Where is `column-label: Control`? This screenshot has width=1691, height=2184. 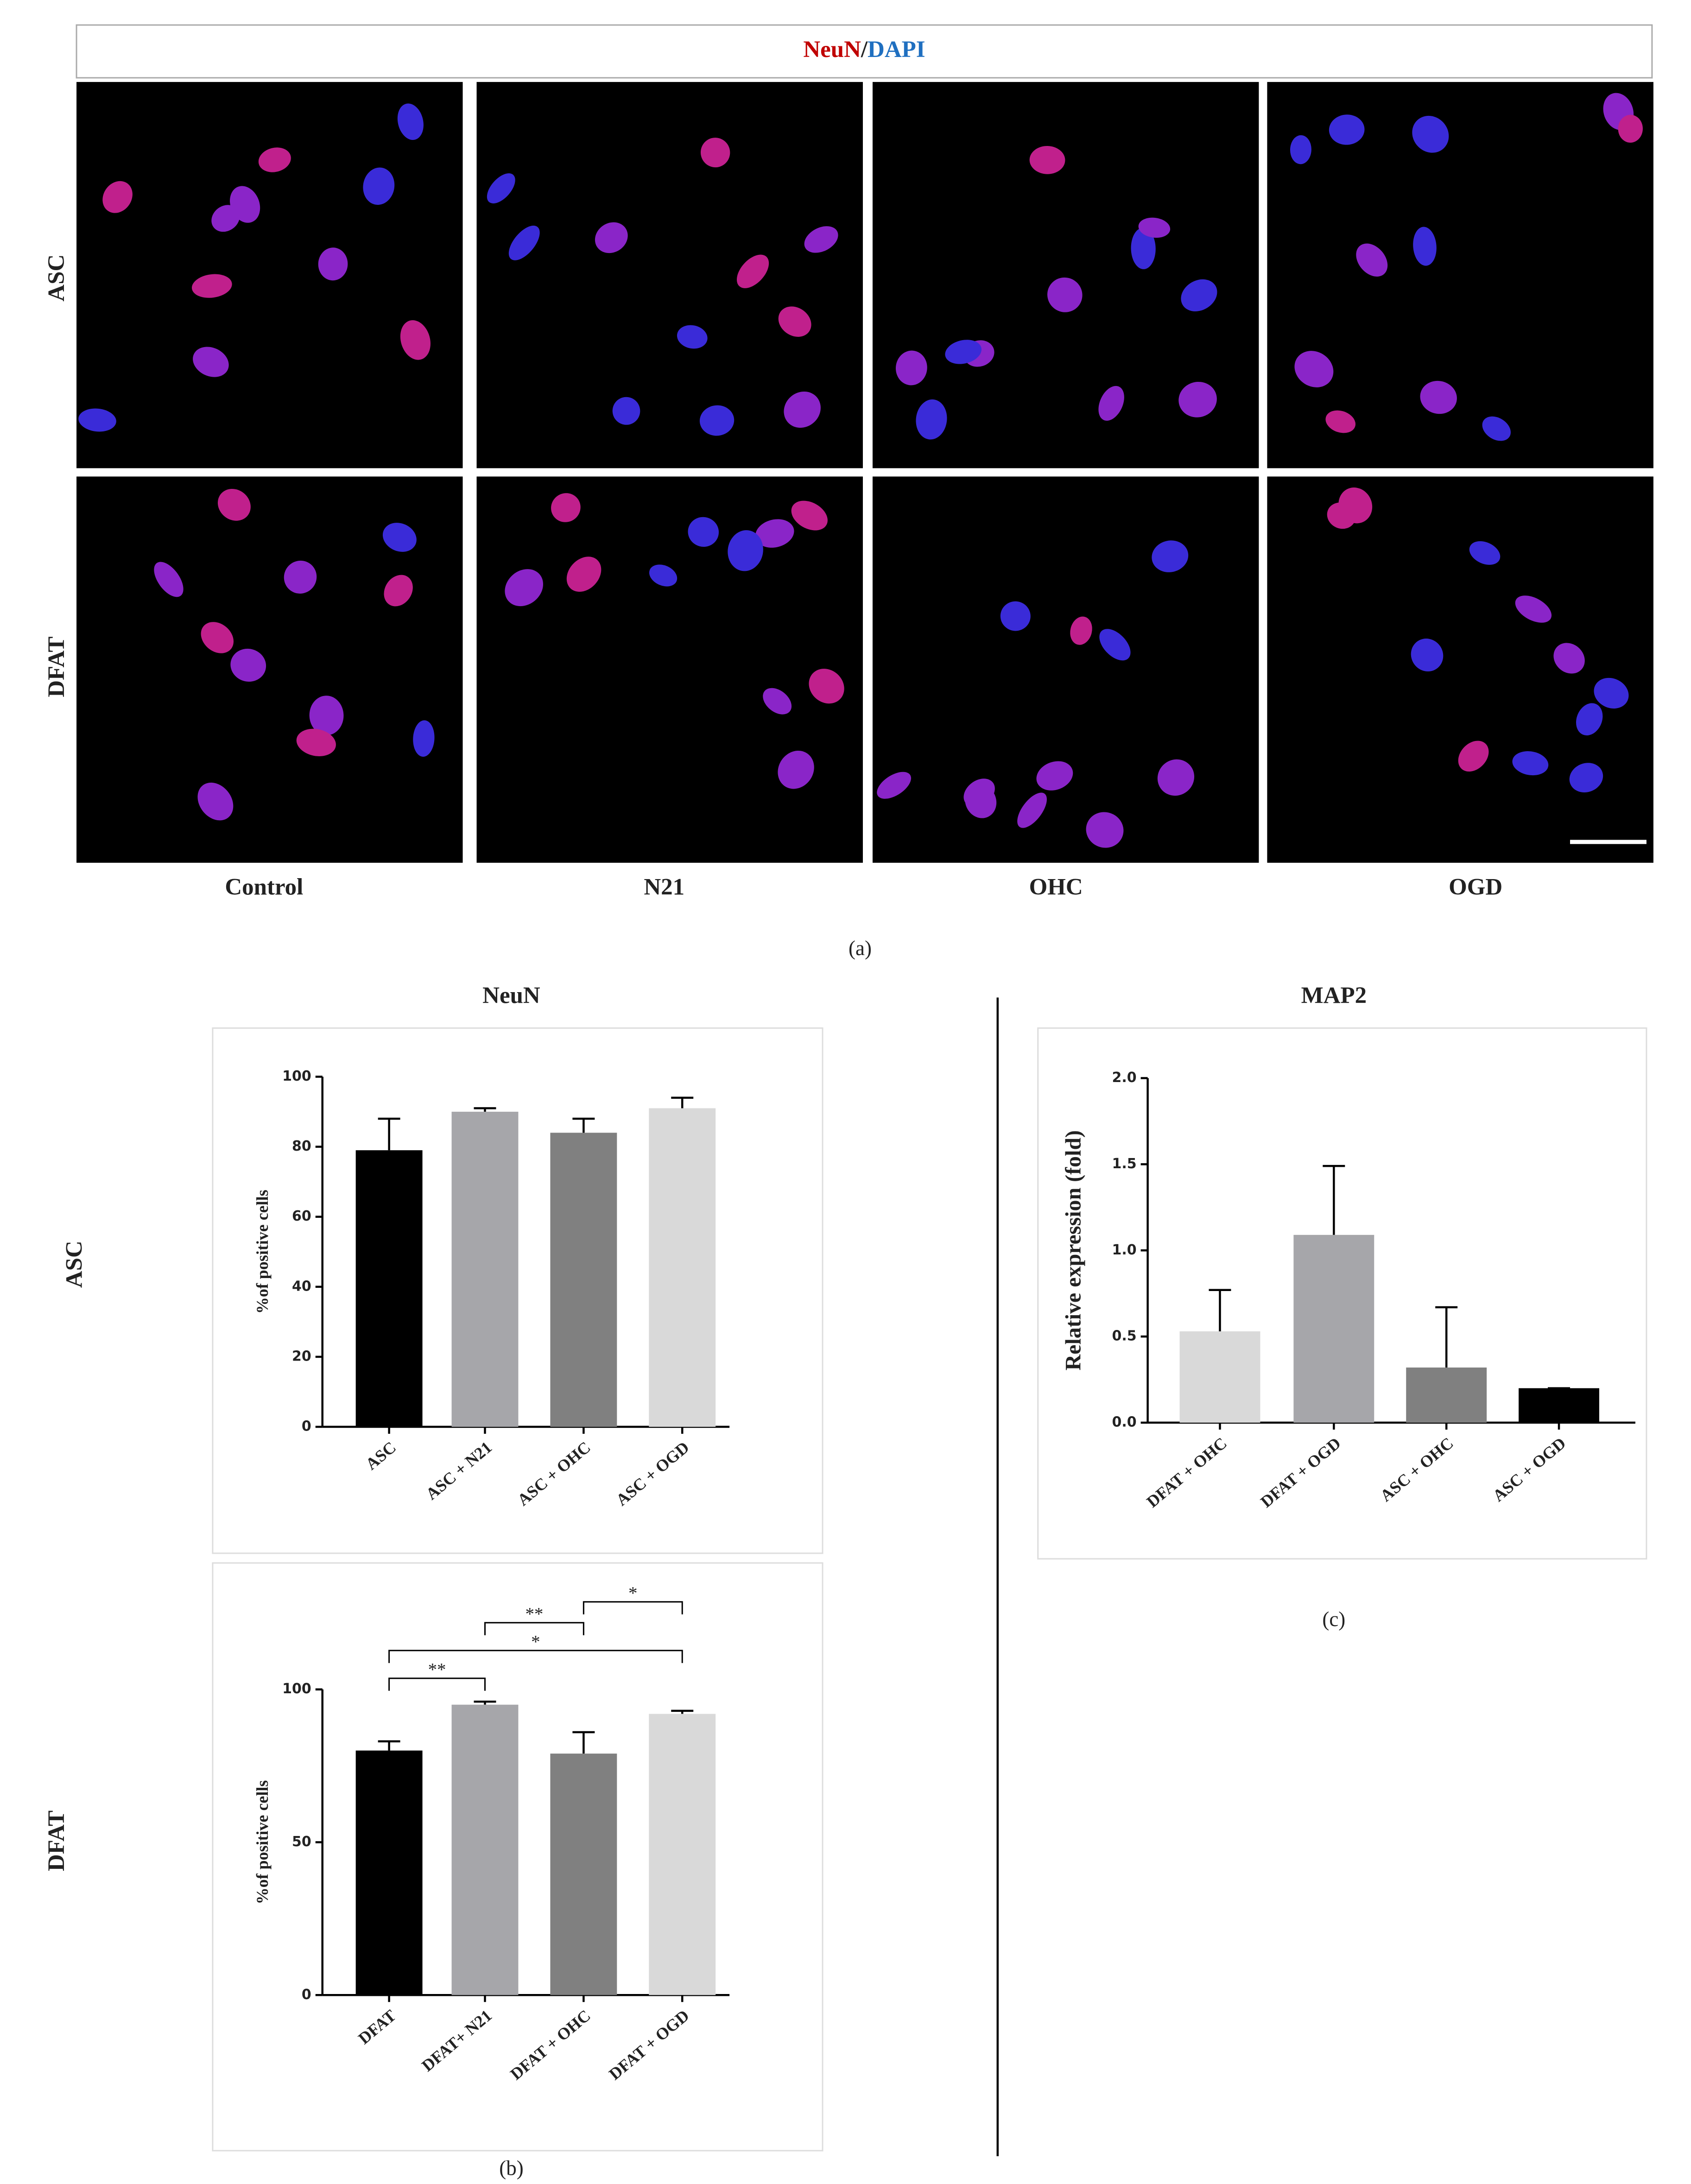 column-label: Control is located at coordinates (264, 887).